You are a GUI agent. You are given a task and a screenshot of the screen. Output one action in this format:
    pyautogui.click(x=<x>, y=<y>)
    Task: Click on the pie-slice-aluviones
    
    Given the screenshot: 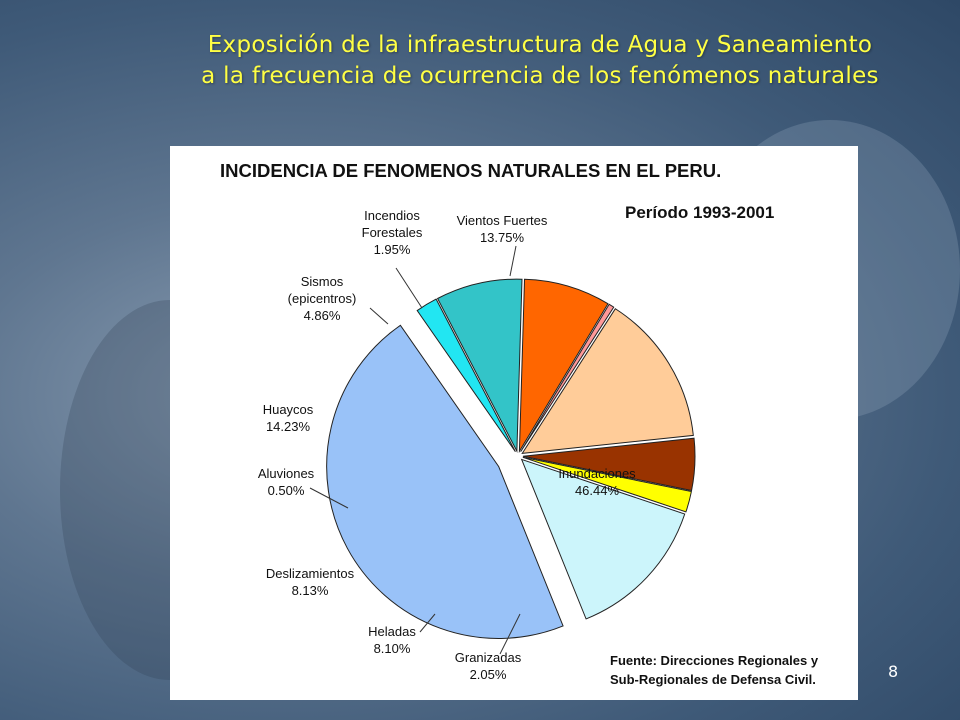 What is the action you would take?
    pyautogui.click(x=567, y=378)
    